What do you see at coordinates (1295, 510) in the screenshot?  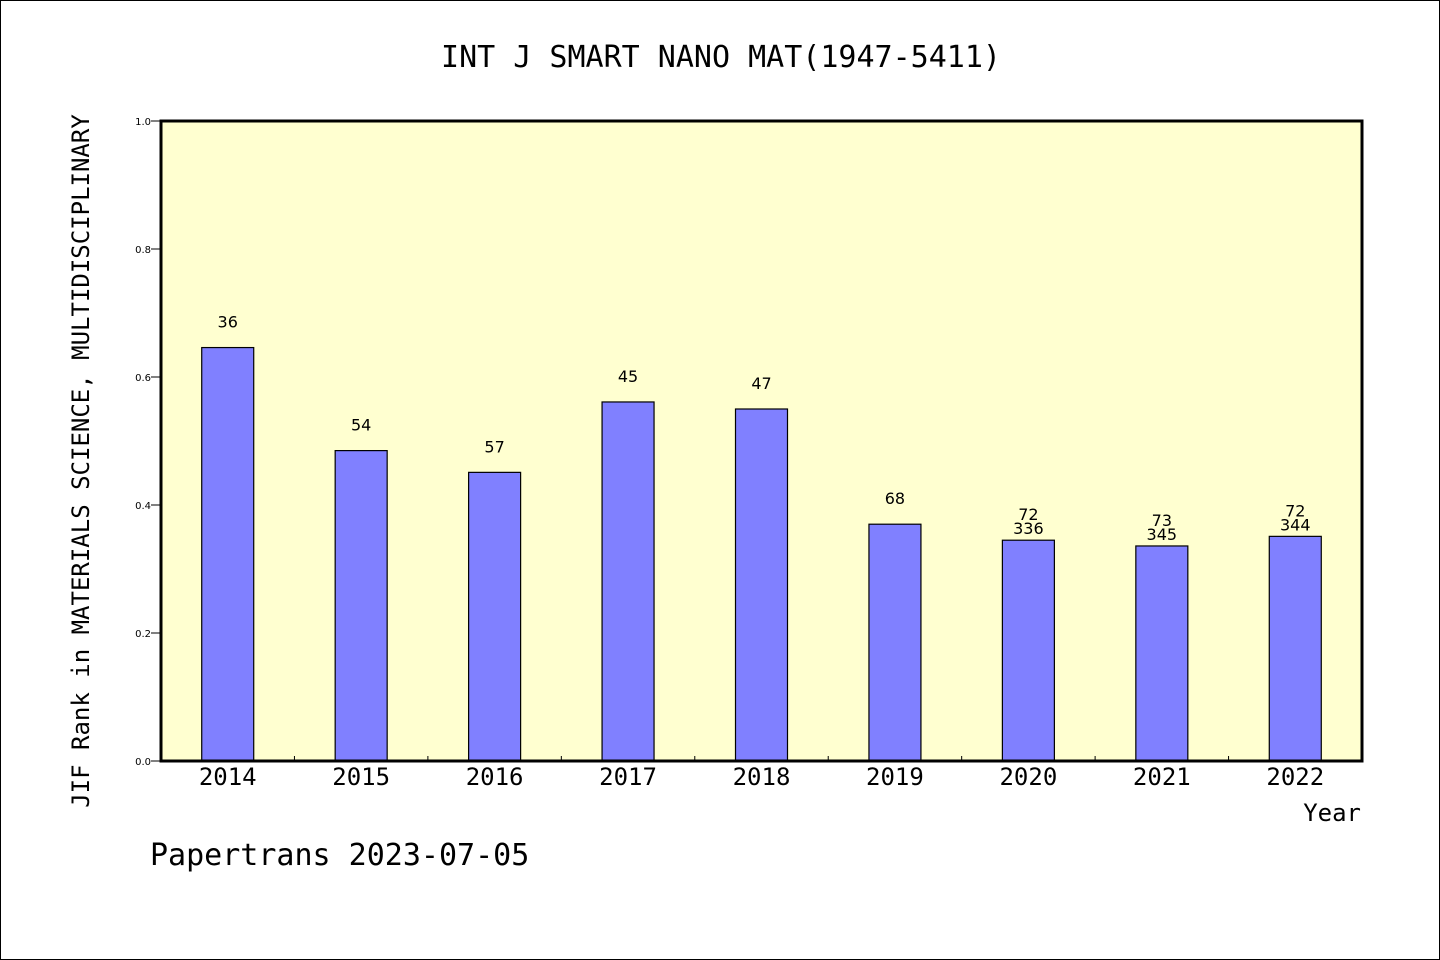 I see `bar-label-2022-1: 72` at bounding box center [1295, 510].